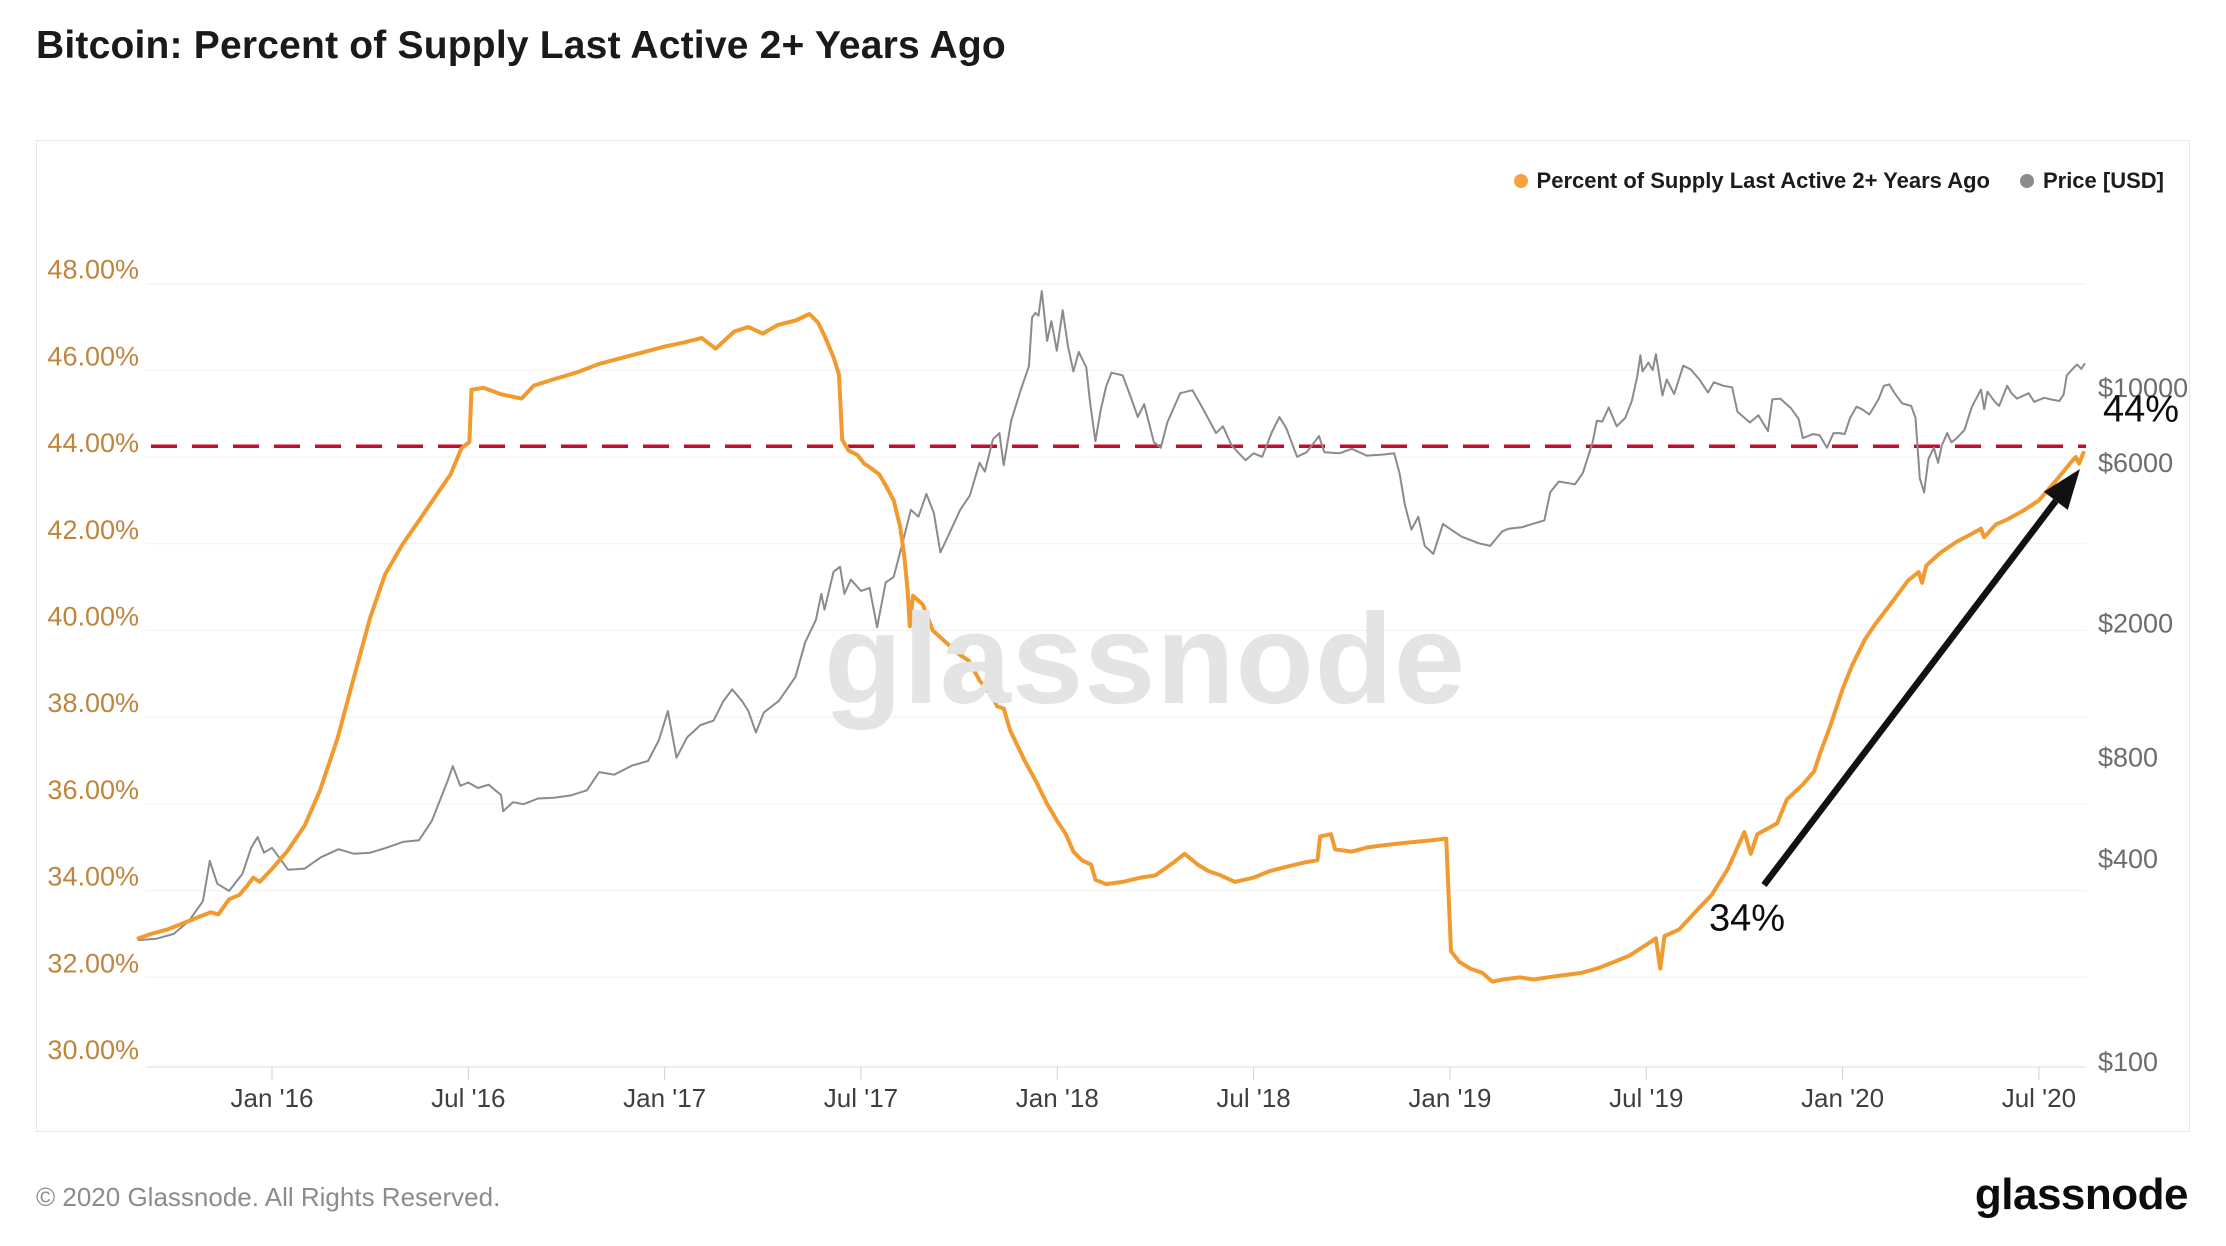  I want to click on svg-text: 42.00%, so click(93, 530).